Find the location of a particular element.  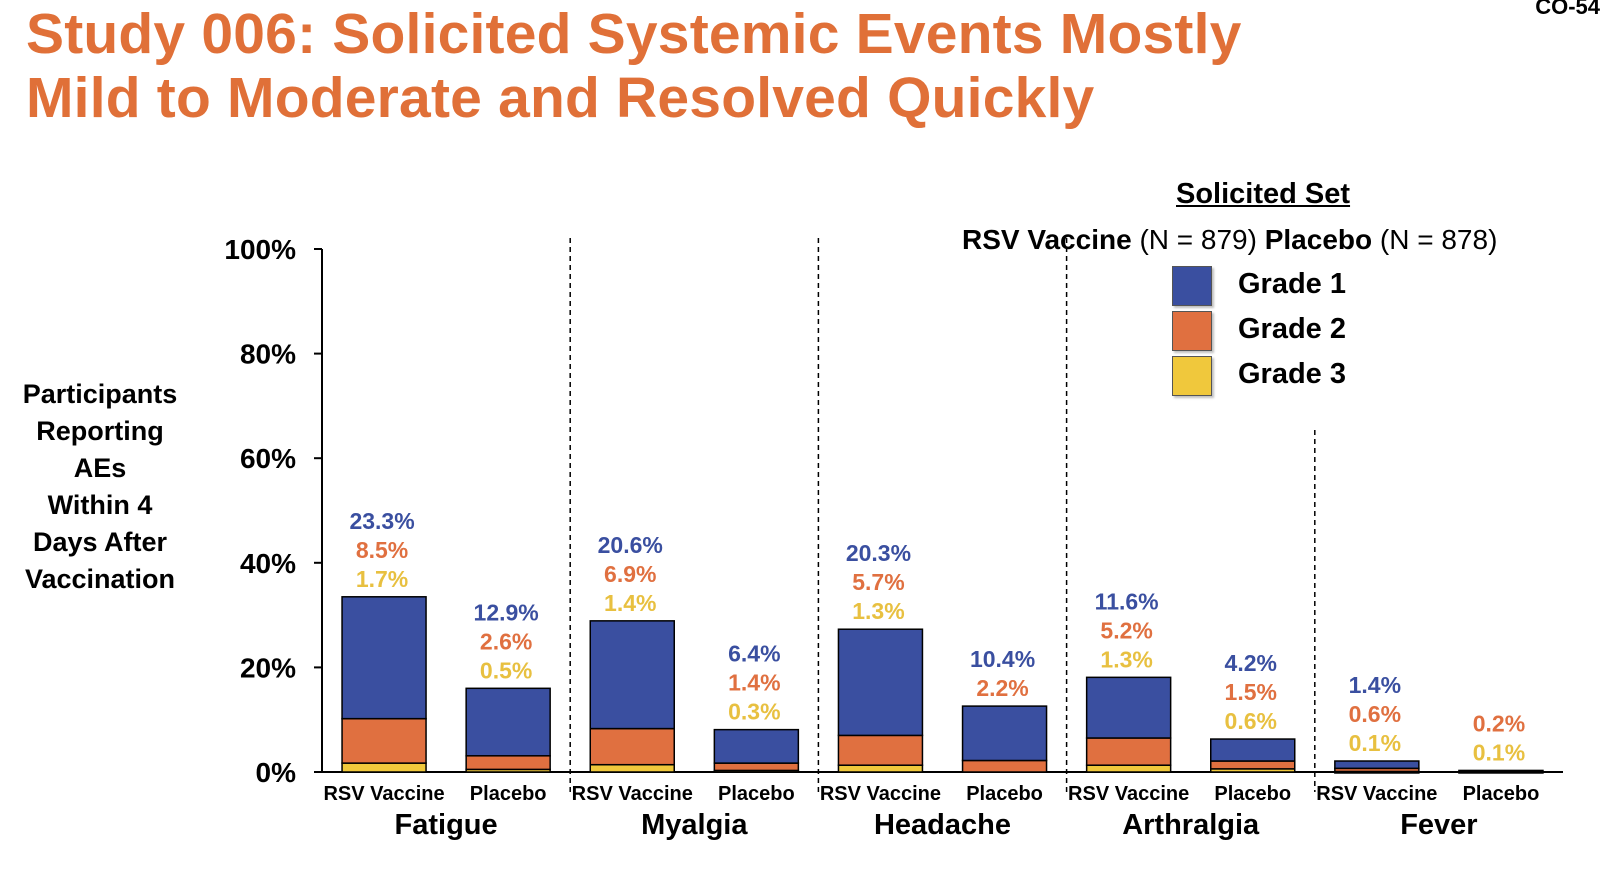

data-label: 20.6% is located at coordinates (630, 545).